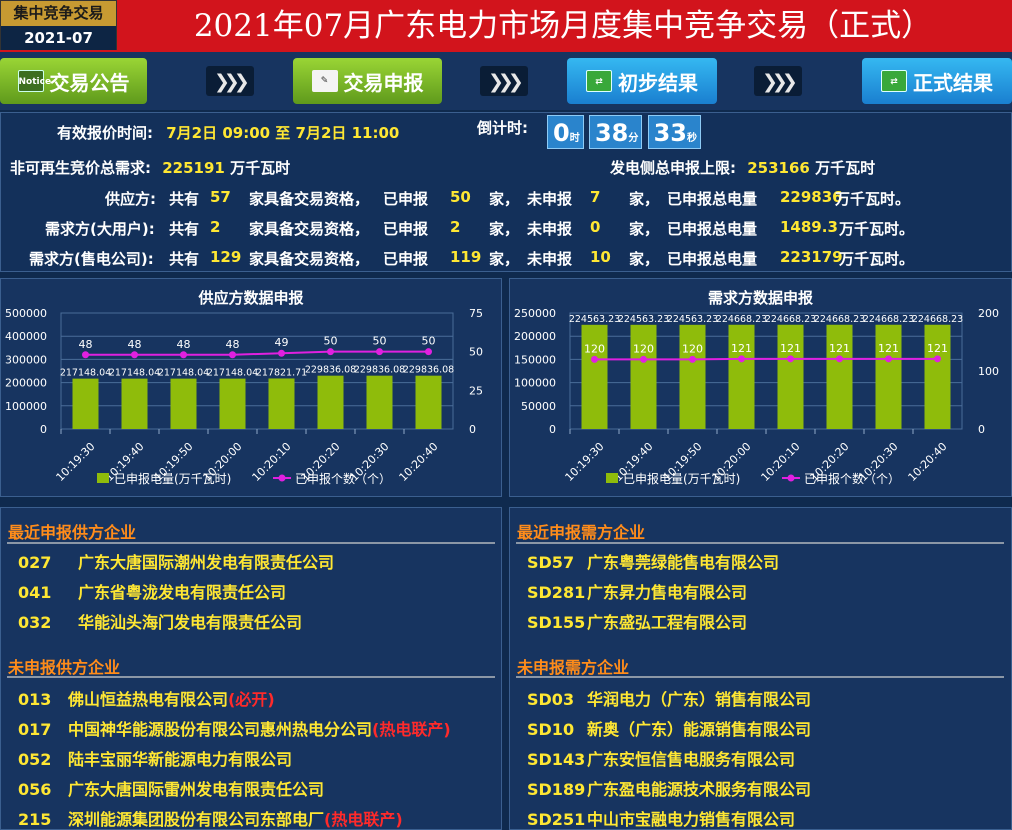 Image resolution: width=1012 pixels, height=830 pixels. What do you see at coordinates (937, 81) in the screenshot?
I see `final-result-button: ⇄ 正式结果` at bounding box center [937, 81].